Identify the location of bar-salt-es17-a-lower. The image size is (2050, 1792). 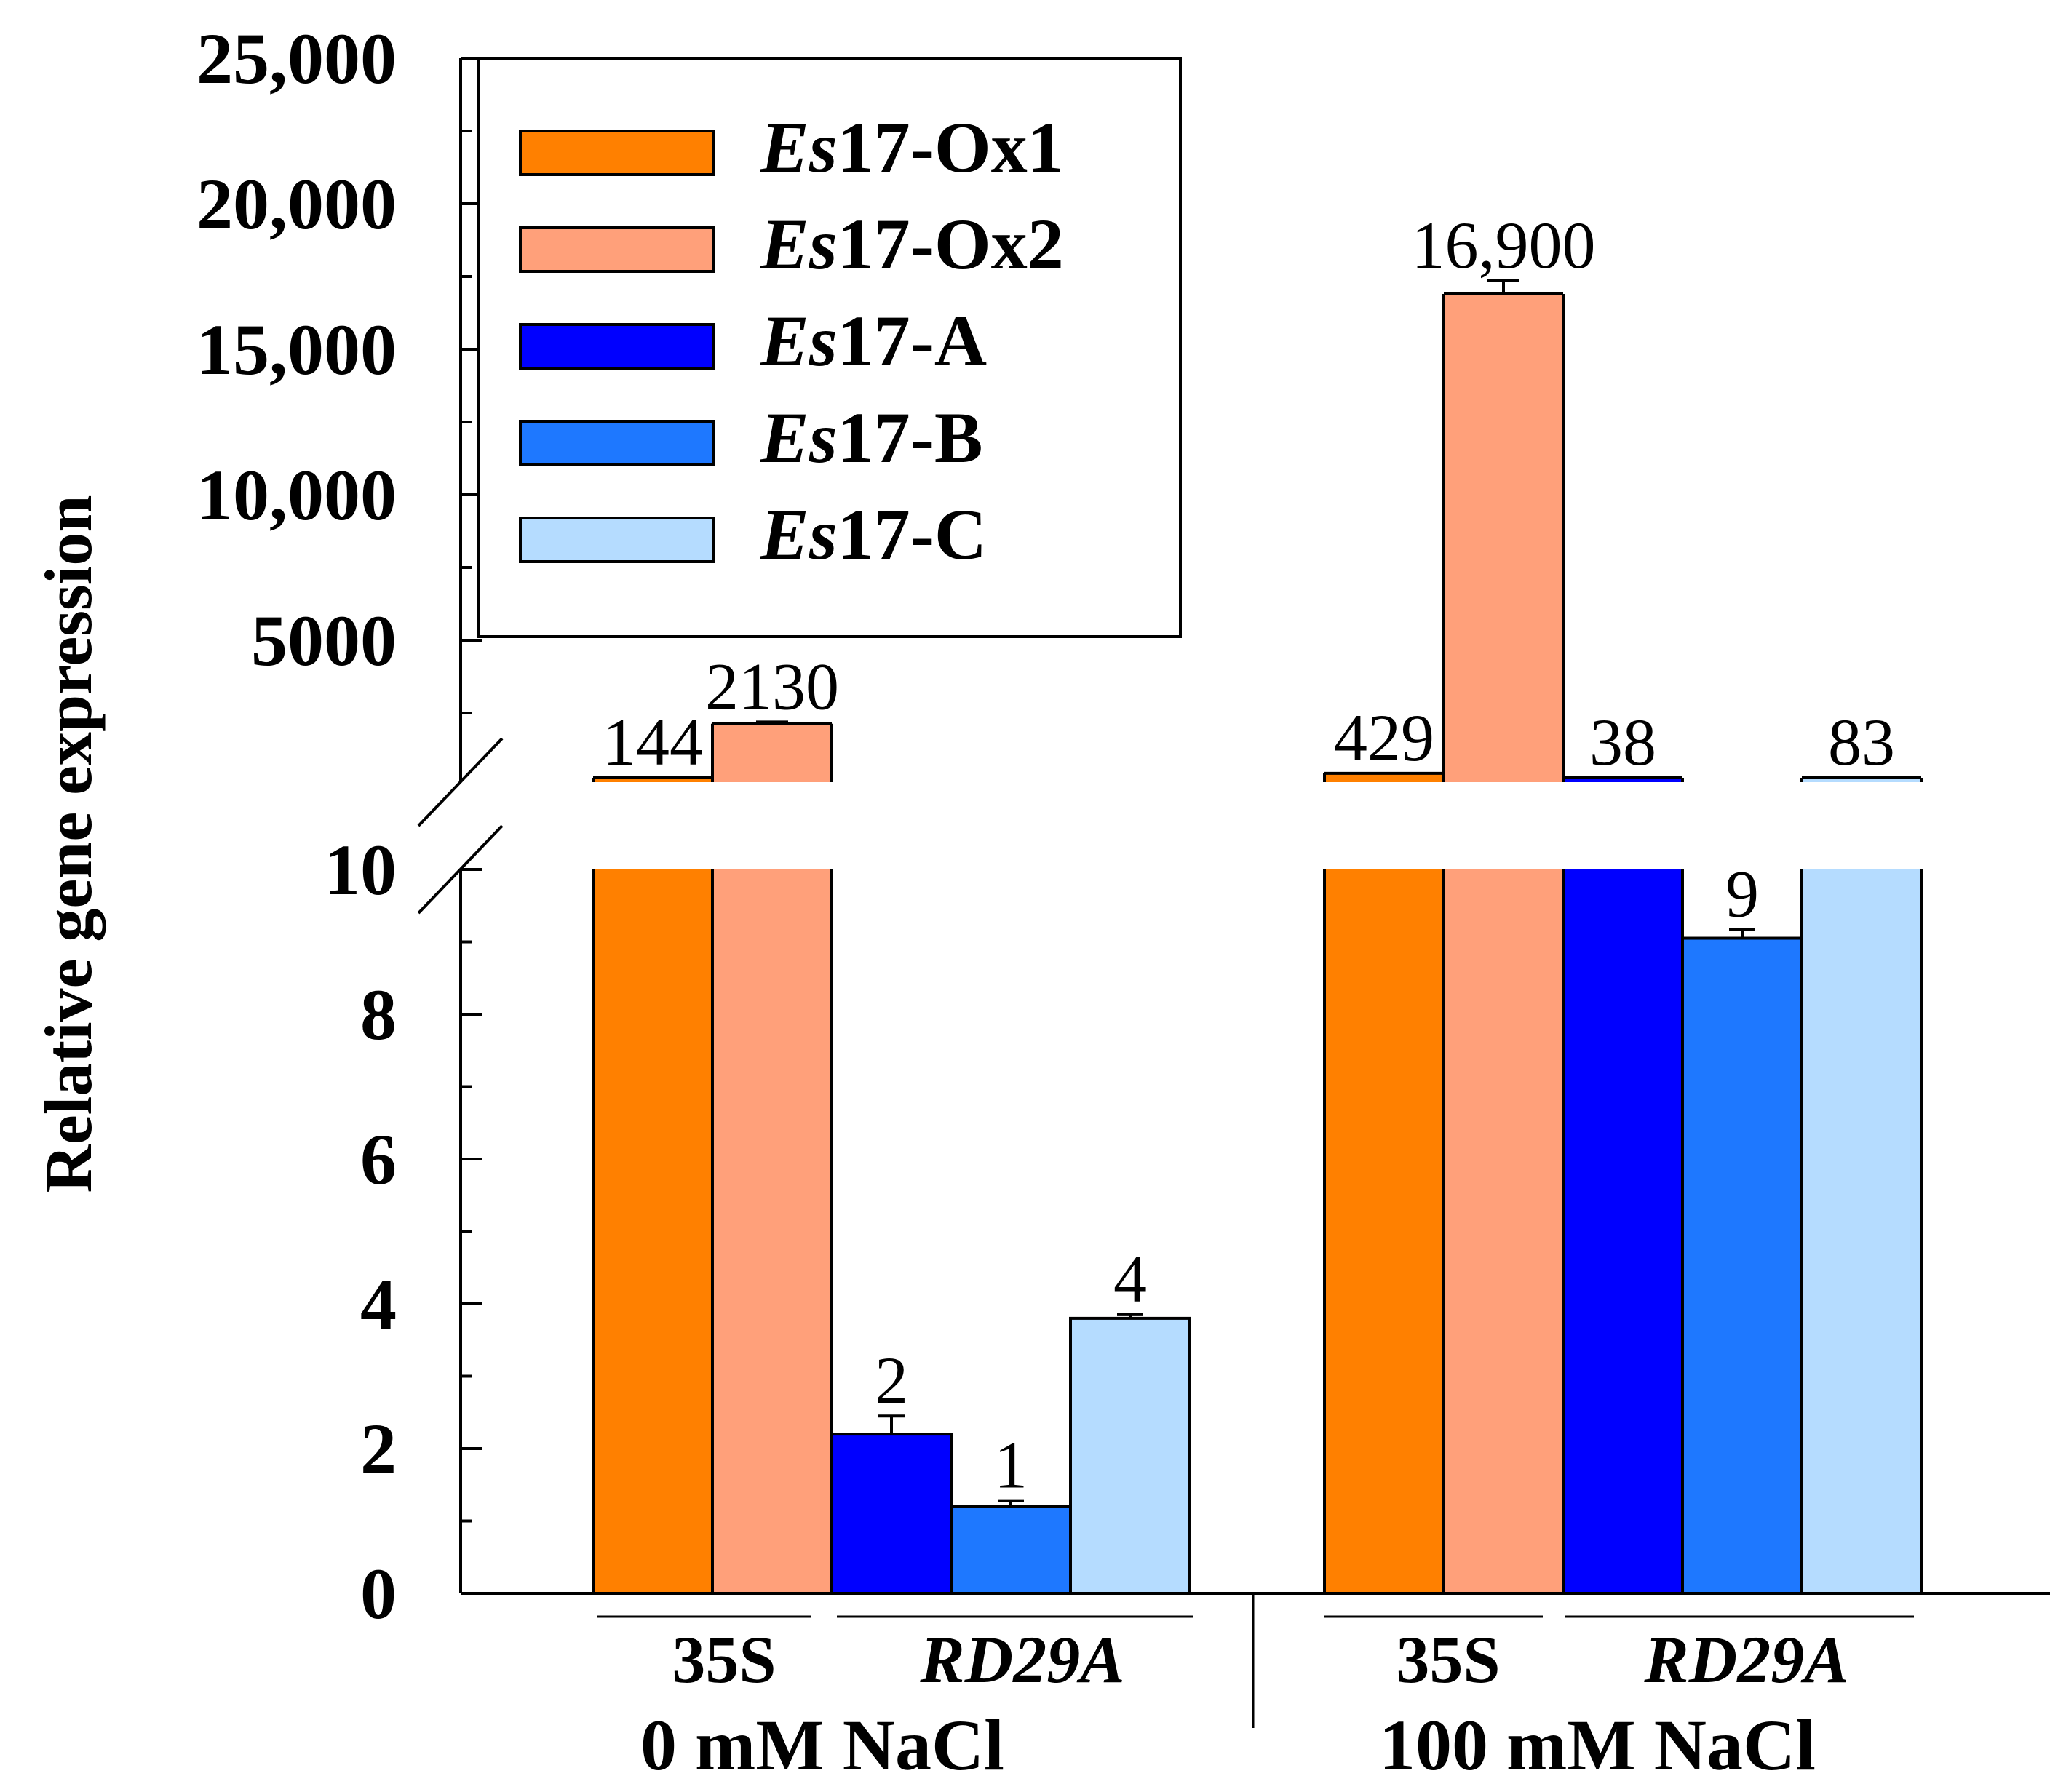
(1622, 1231).